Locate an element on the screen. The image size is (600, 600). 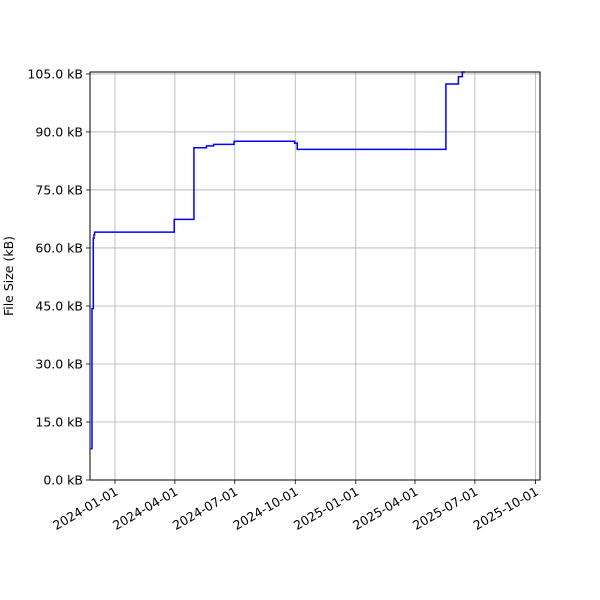
y-tick-label: 30.0 kB is located at coordinates (59, 363).